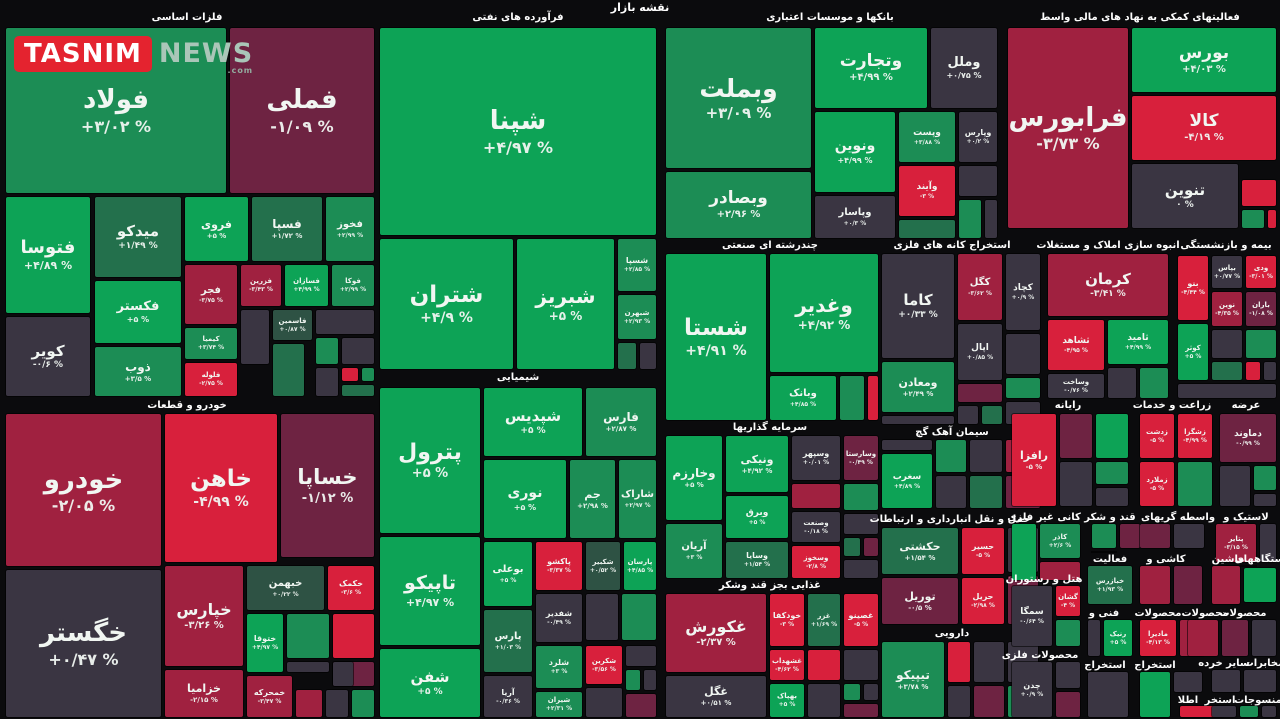 Image resolution: width=1280 pixels, height=719 pixels. I want to click on tile-وساخت: وساخت -۰/۷۶ %, so click(1076, 386).